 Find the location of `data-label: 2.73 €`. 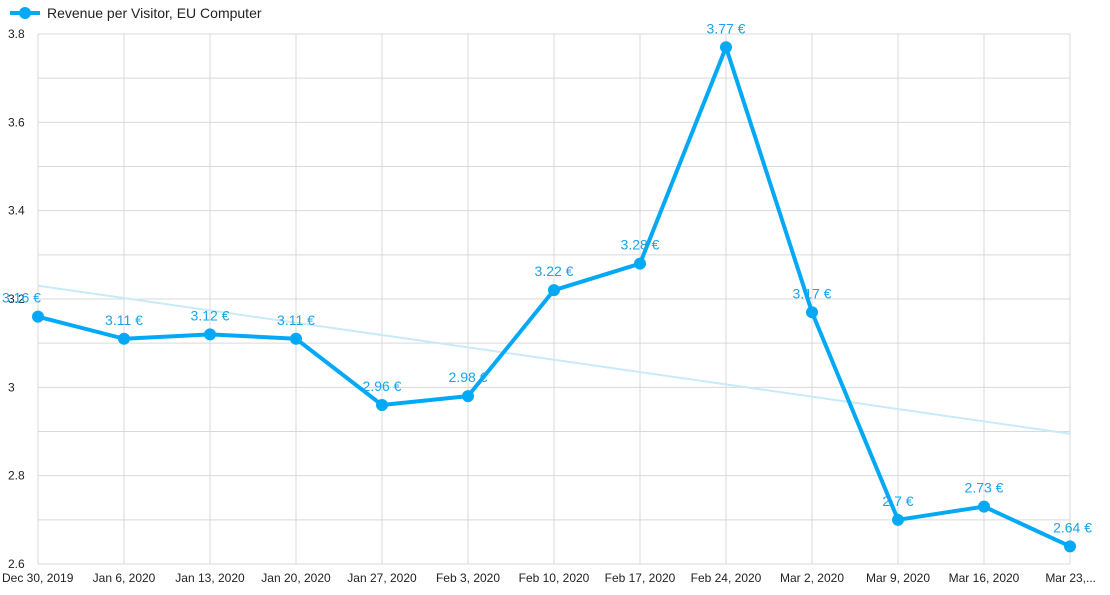

data-label: 2.73 € is located at coordinates (984, 488).